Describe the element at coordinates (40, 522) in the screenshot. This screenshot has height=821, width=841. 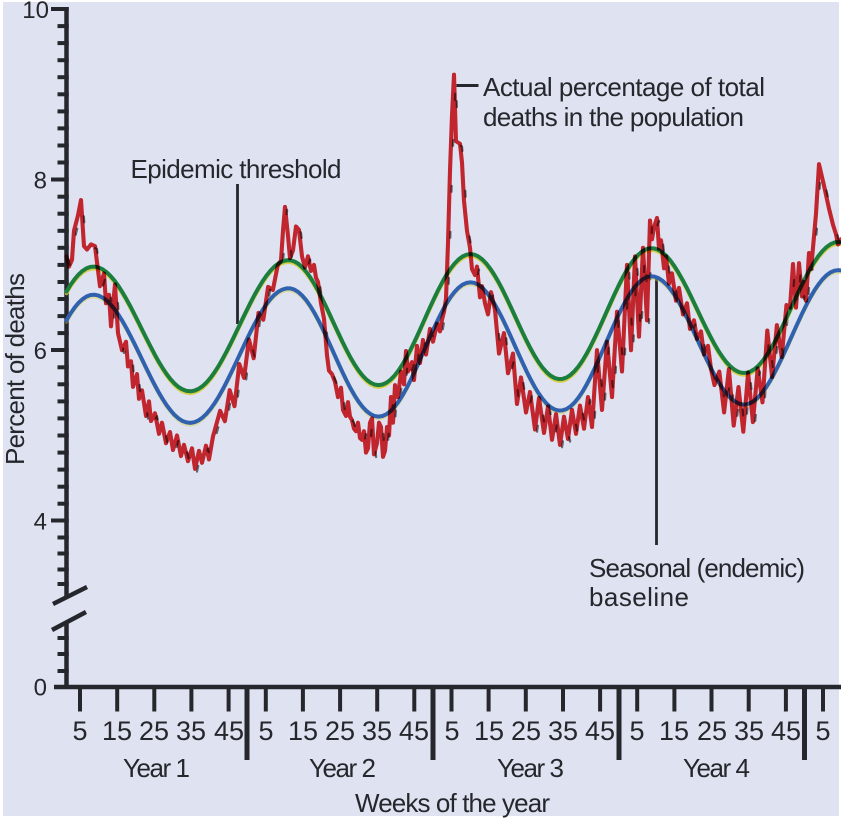
I see `svg-text: 4` at that location.